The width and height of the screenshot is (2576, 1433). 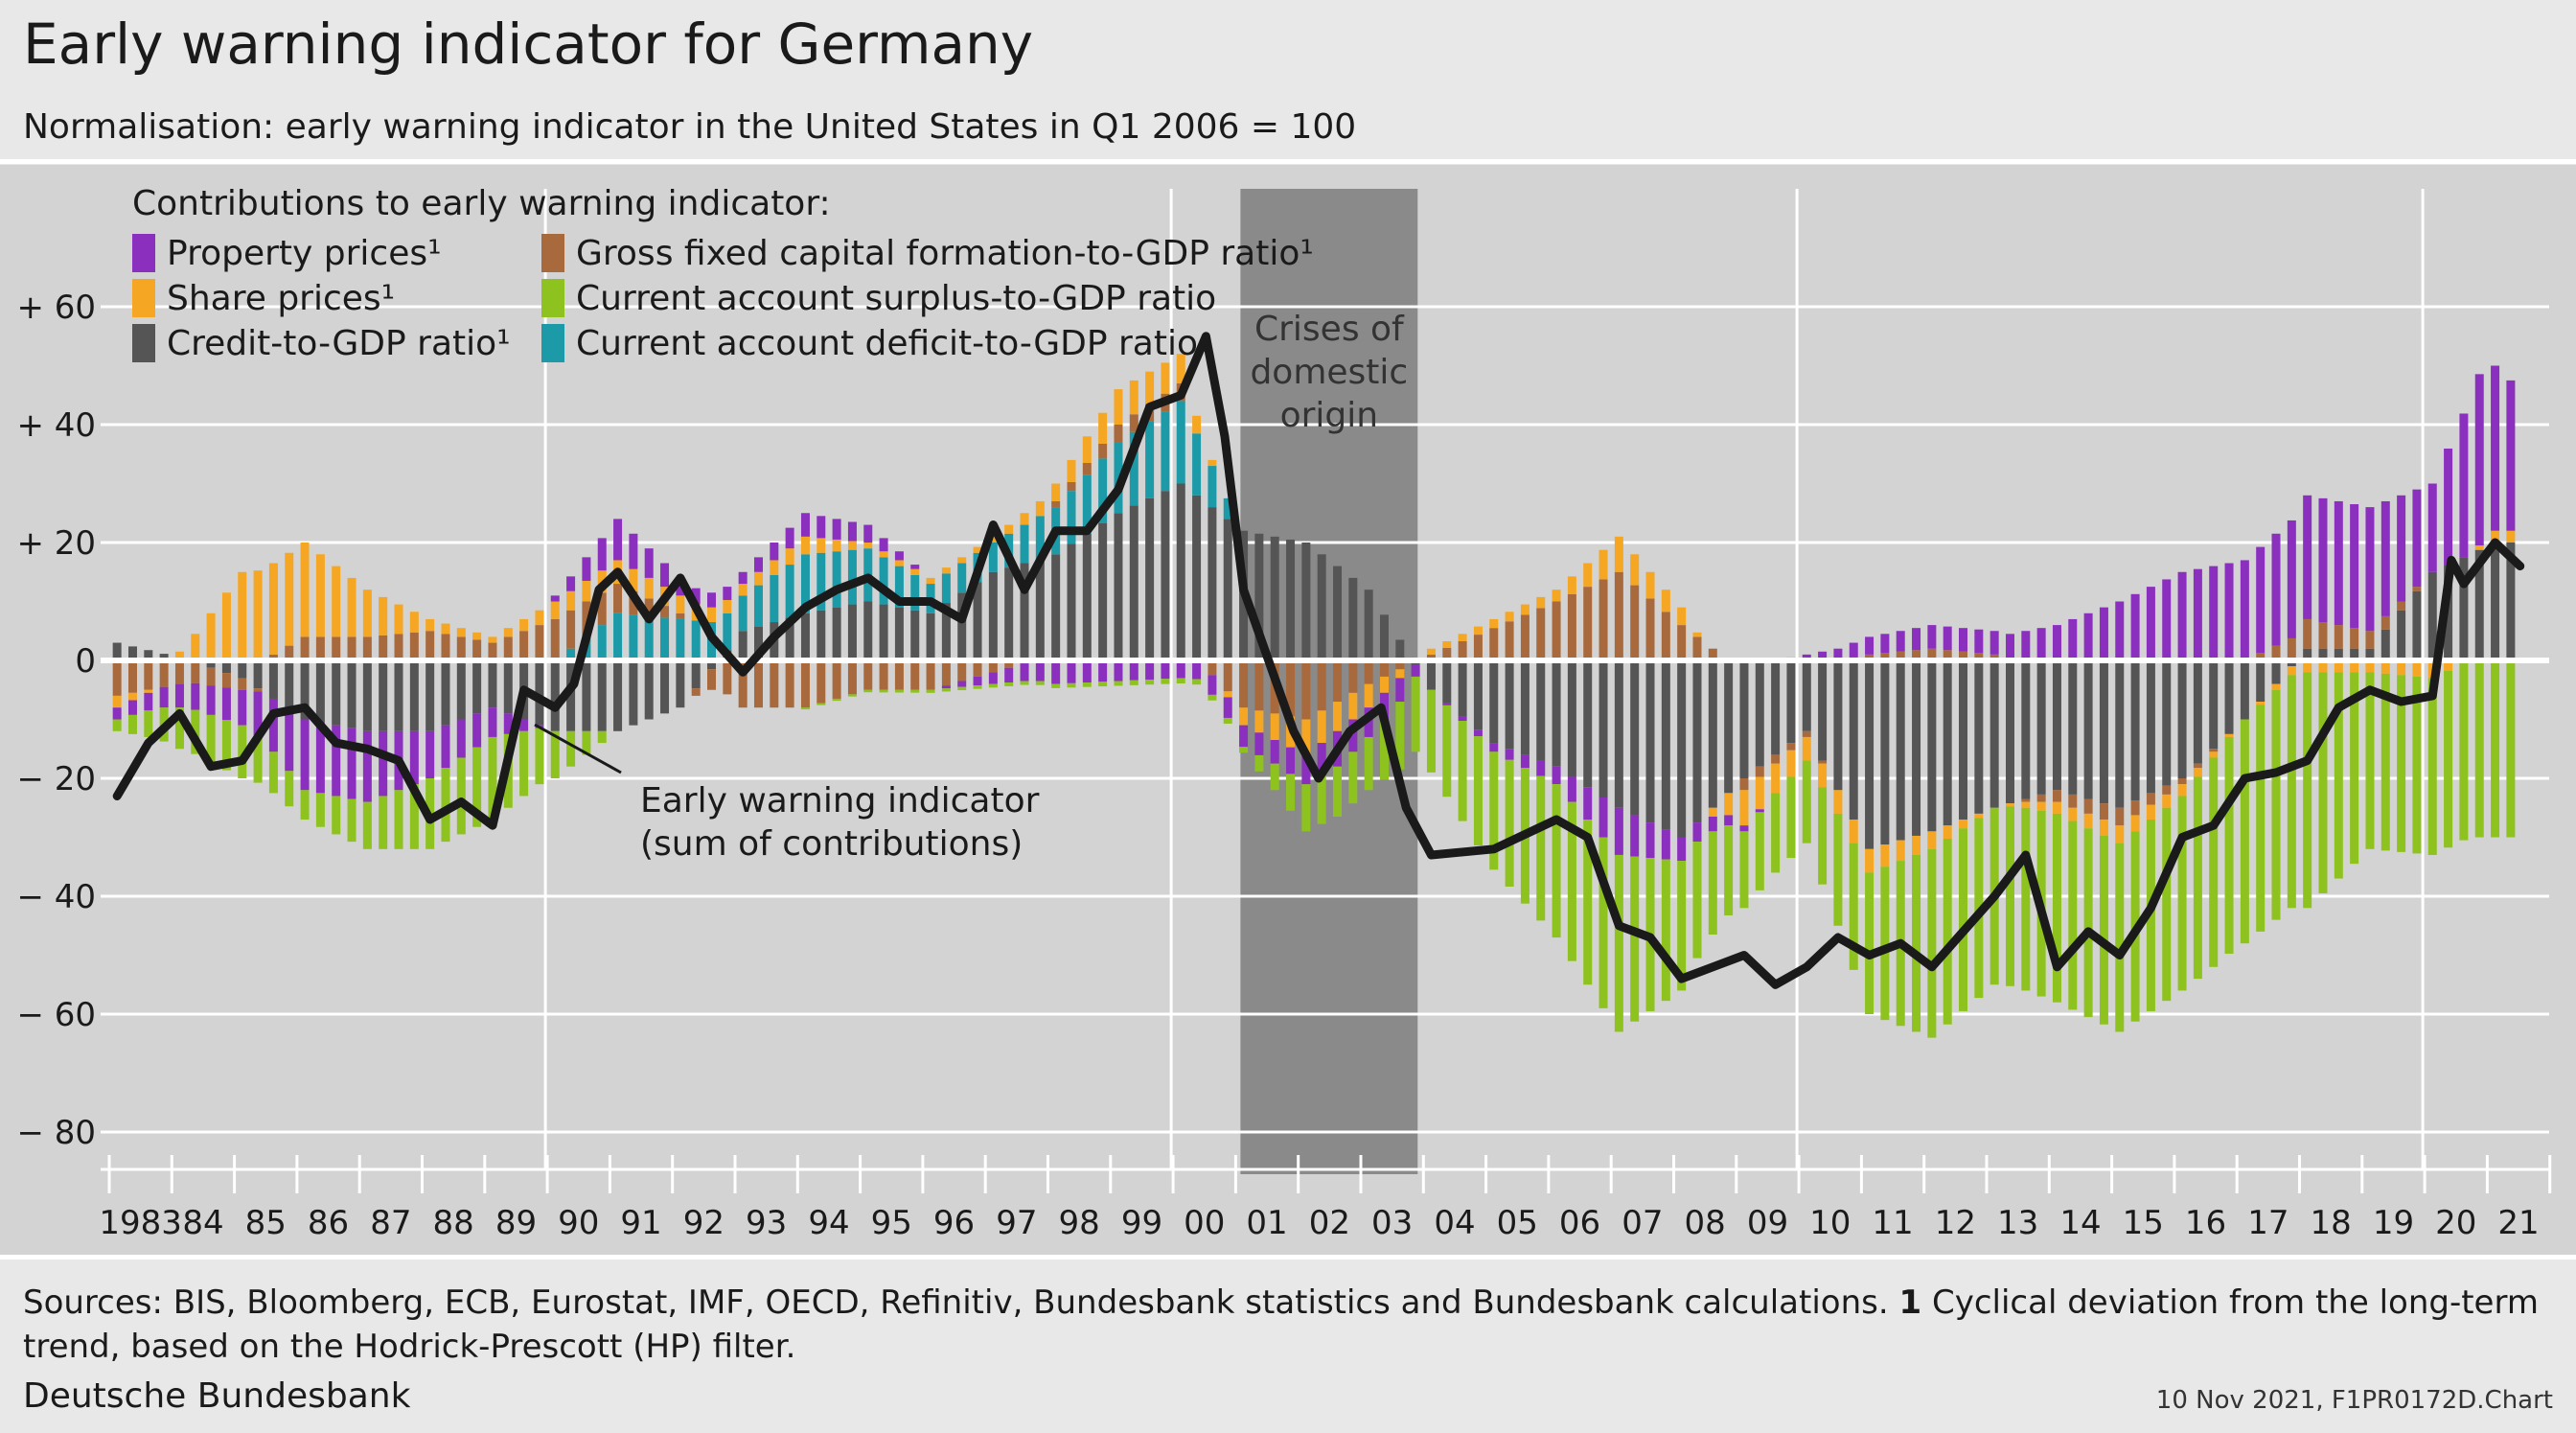 What do you see at coordinates (2205, 1223) in the screenshot?
I see `x-tick-label: 16` at bounding box center [2205, 1223].